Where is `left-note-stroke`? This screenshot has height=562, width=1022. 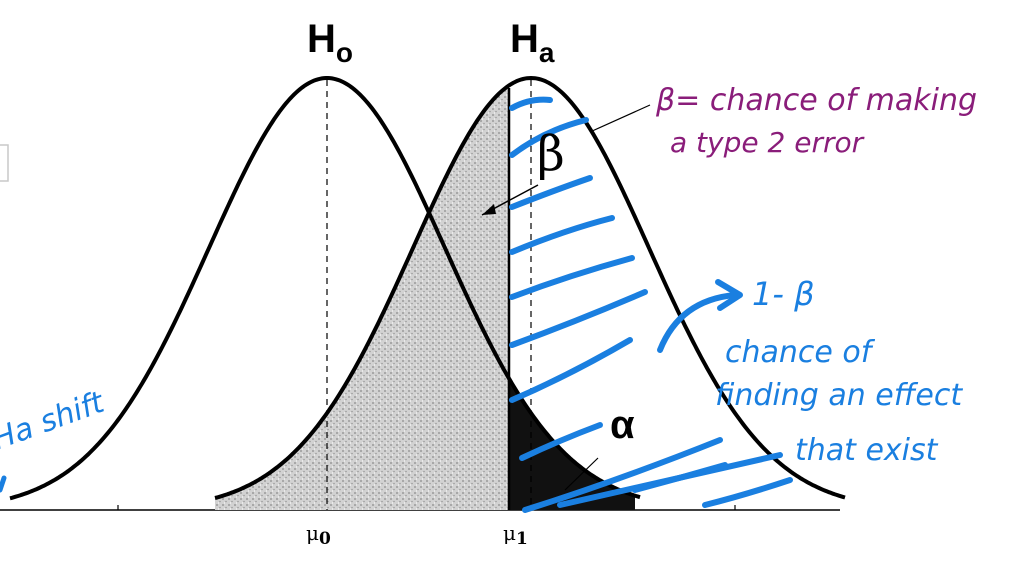
left-note-stroke is located at coordinates (3, 484).